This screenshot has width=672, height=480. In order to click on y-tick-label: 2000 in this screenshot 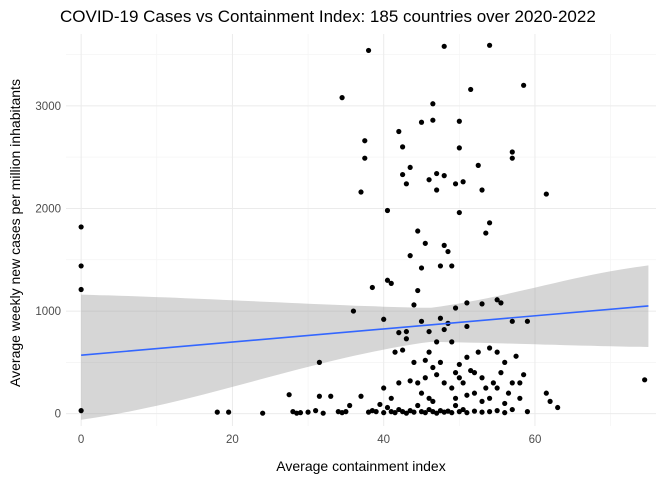, I will do `click(48, 209)`.